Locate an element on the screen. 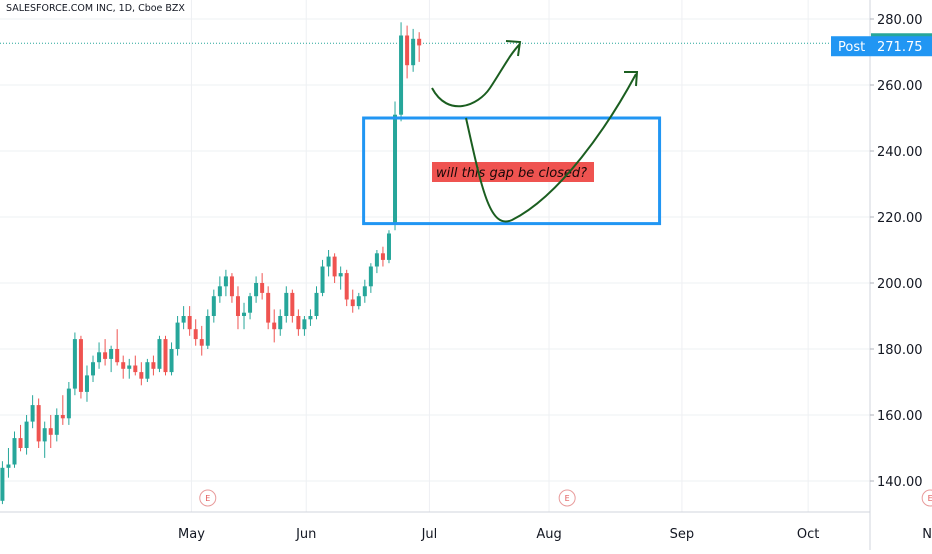 Image resolution: width=932 pixels, height=554 pixels. chart-title: SALESFORCE.COM INC, 1D, Cboe BZX is located at coordinates (95, 8).